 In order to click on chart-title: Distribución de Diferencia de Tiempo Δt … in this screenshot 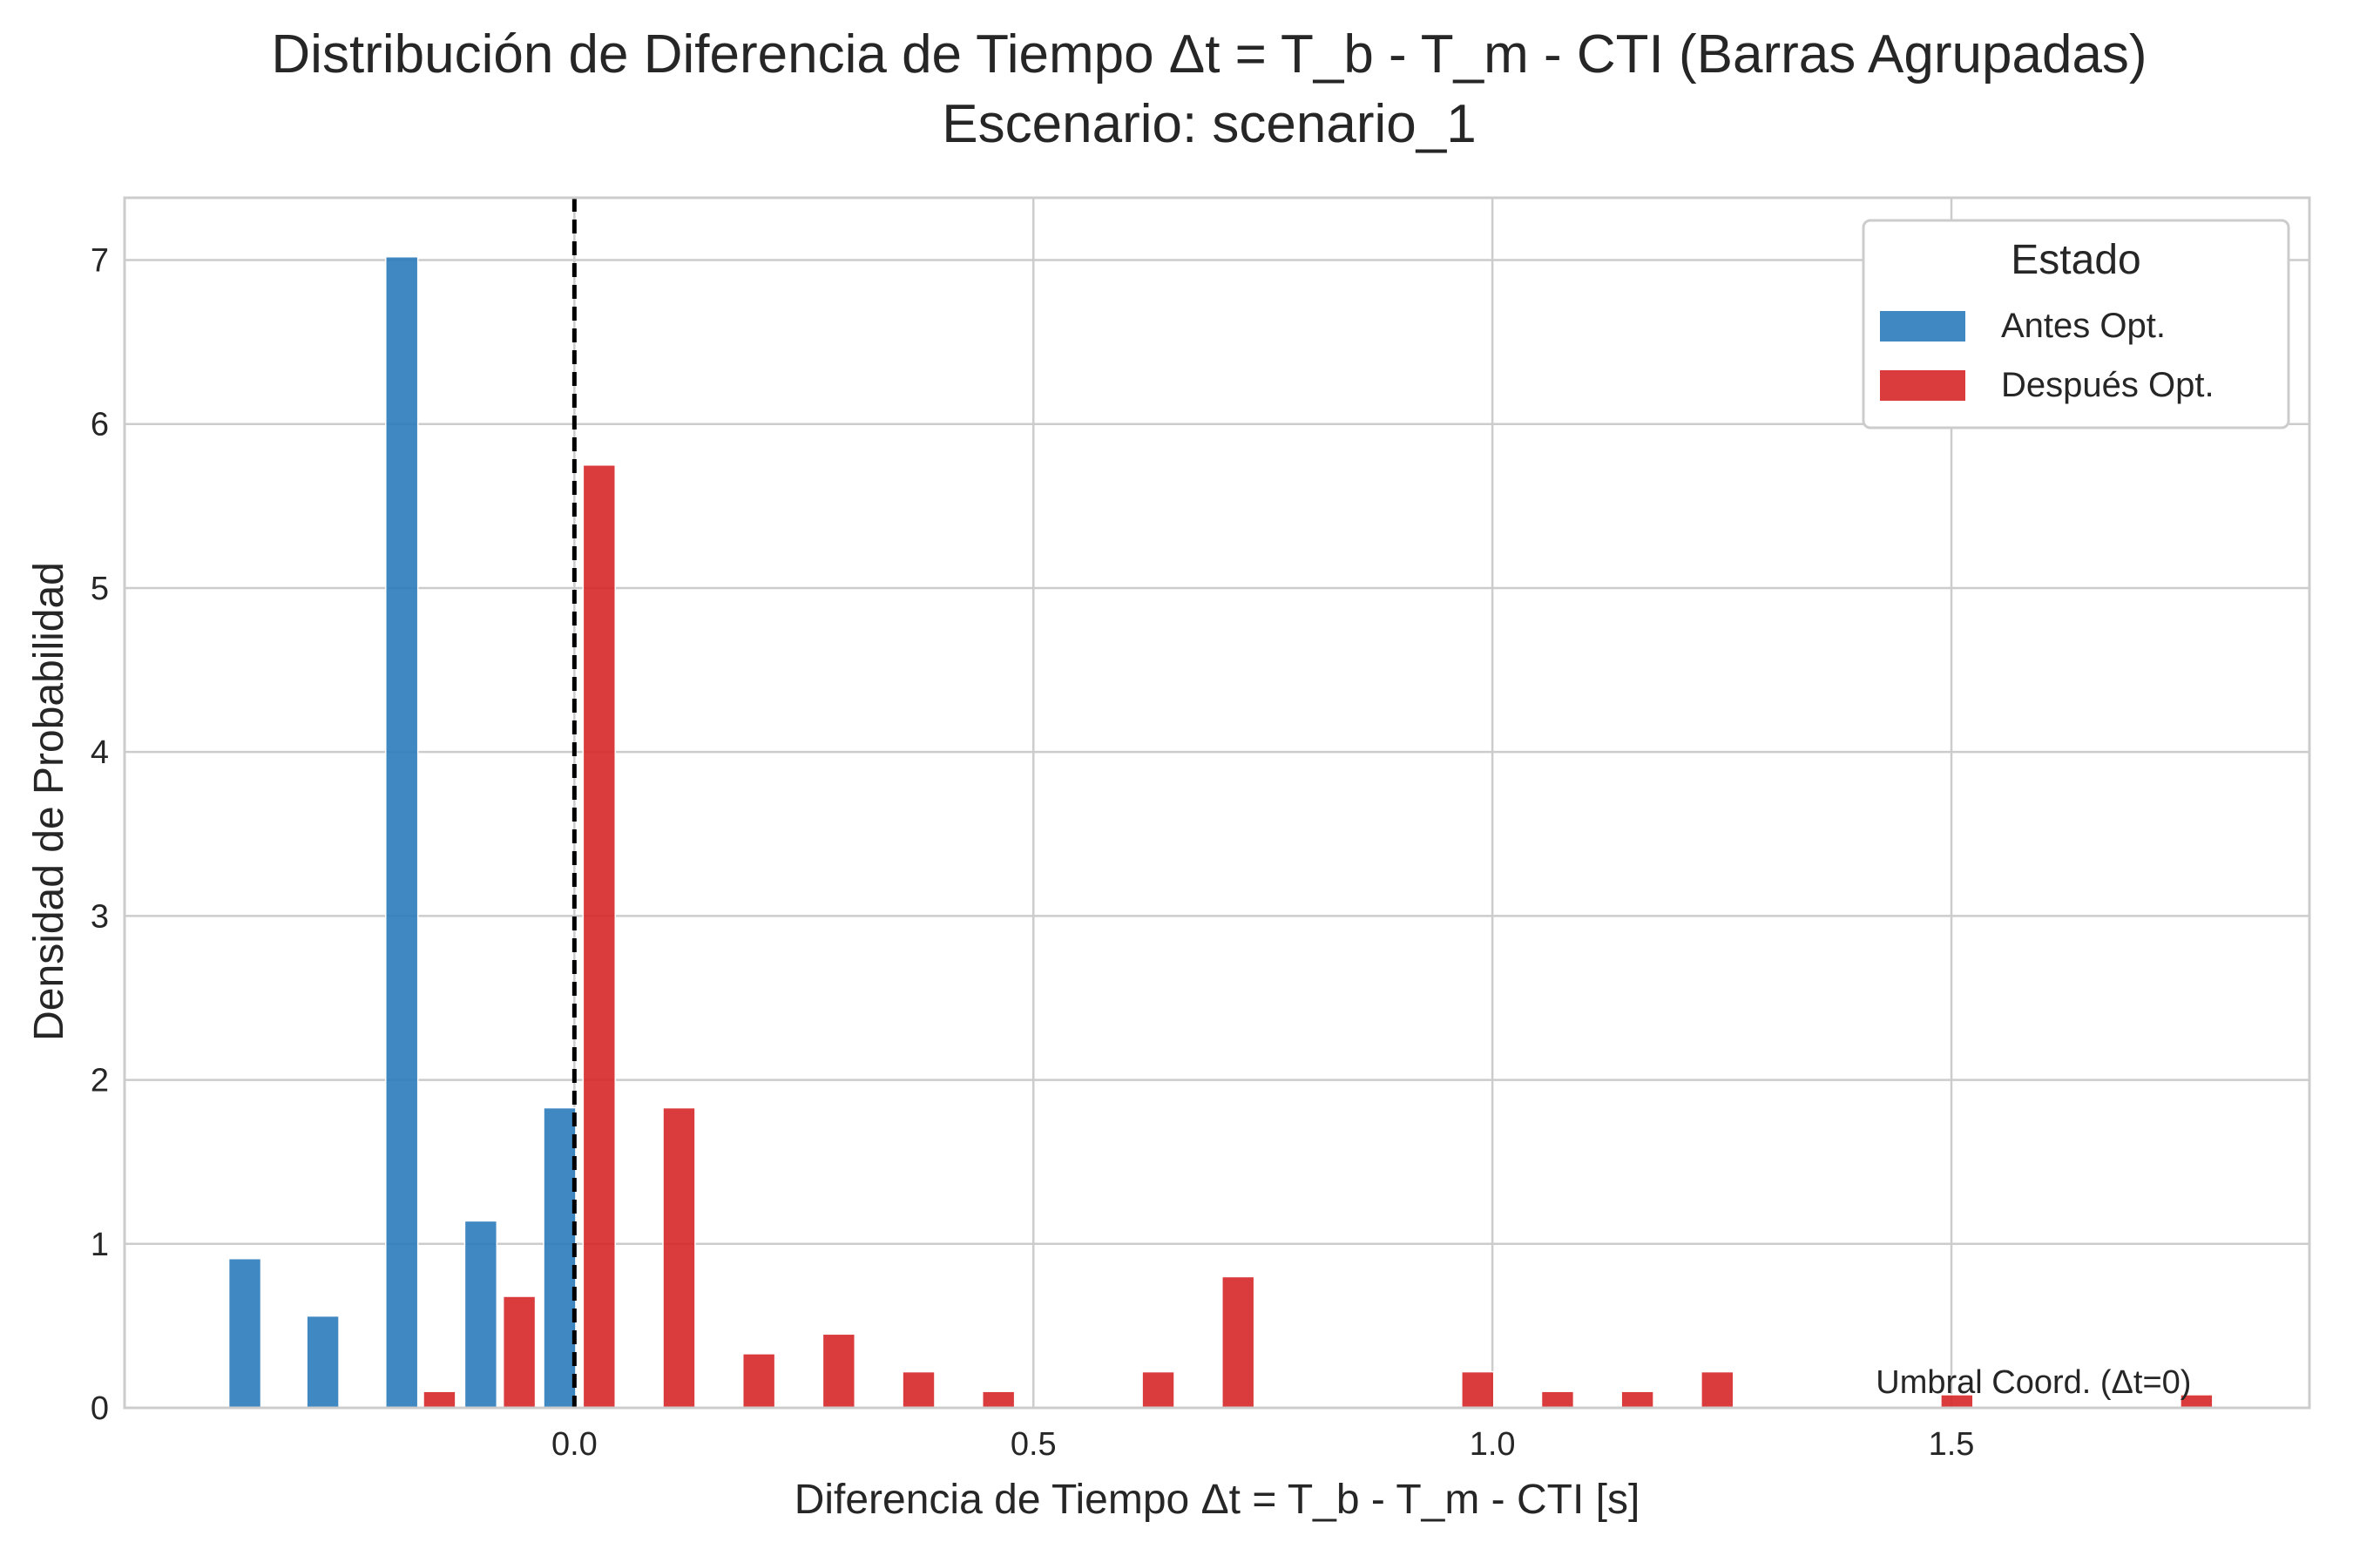, I will do `click(1209, 54)`.